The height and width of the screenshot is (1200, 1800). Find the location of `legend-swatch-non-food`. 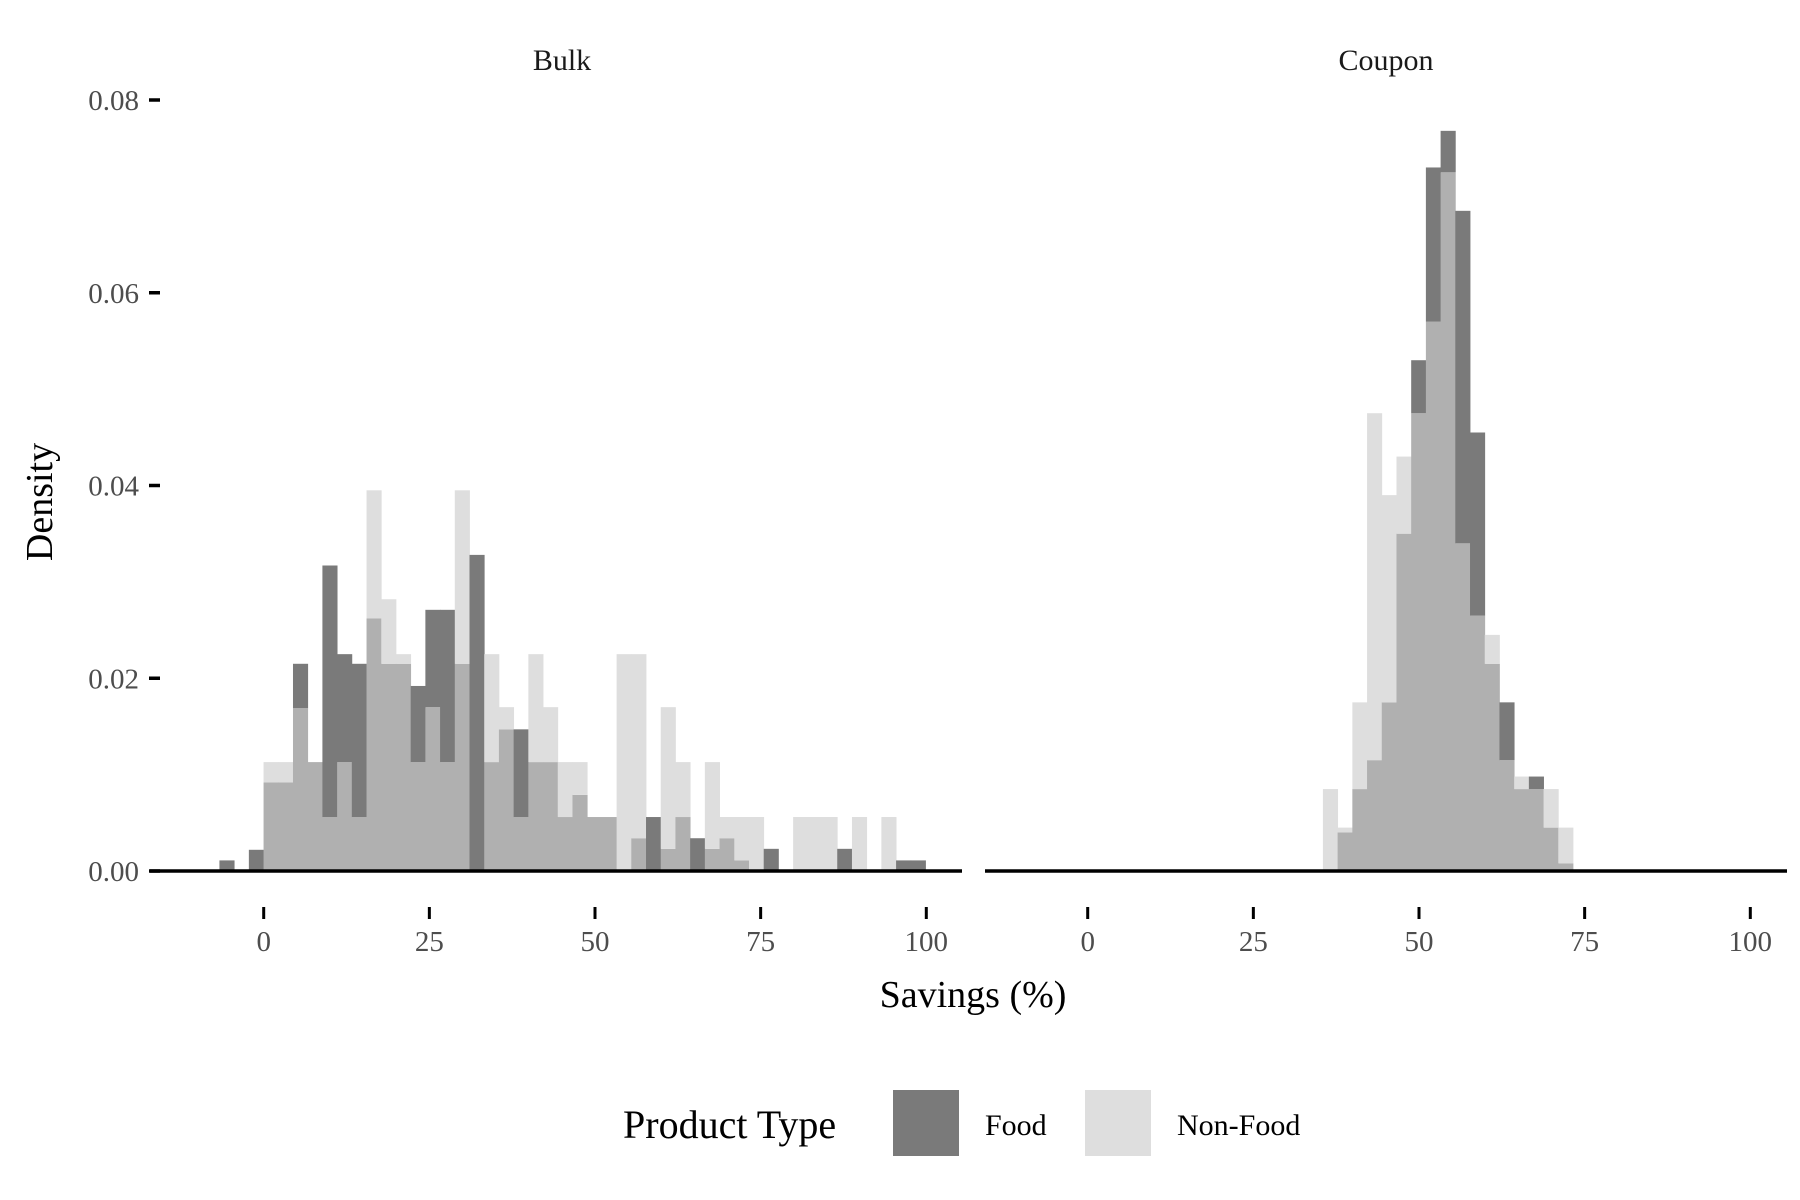

legend-swatch-non-food is located at coordinates (1118, 1123).